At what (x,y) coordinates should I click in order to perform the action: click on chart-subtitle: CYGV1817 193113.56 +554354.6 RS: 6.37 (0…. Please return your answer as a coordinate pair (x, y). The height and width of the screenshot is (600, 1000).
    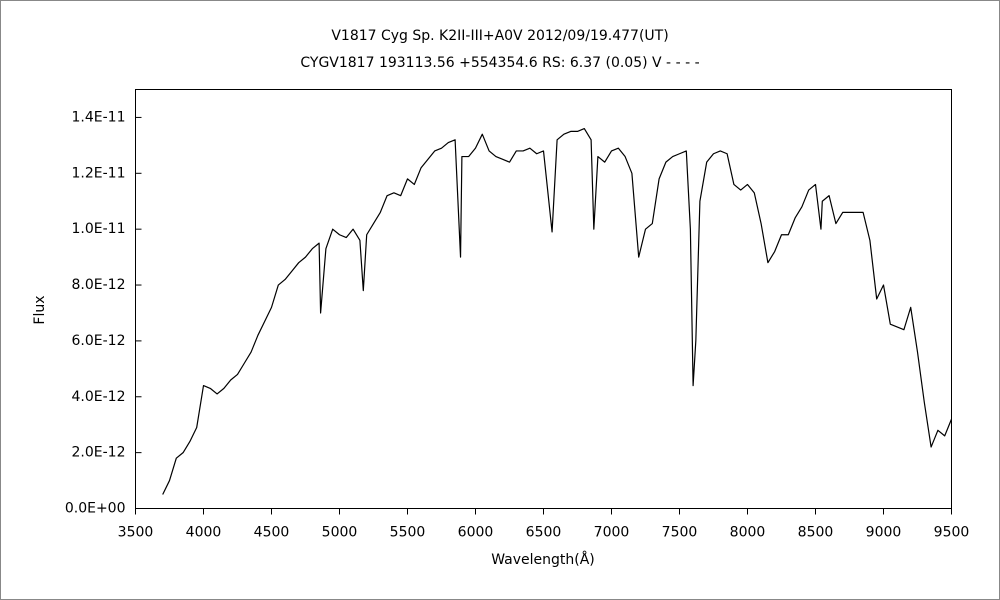
    Looking at the image, I should click on (499, 63).